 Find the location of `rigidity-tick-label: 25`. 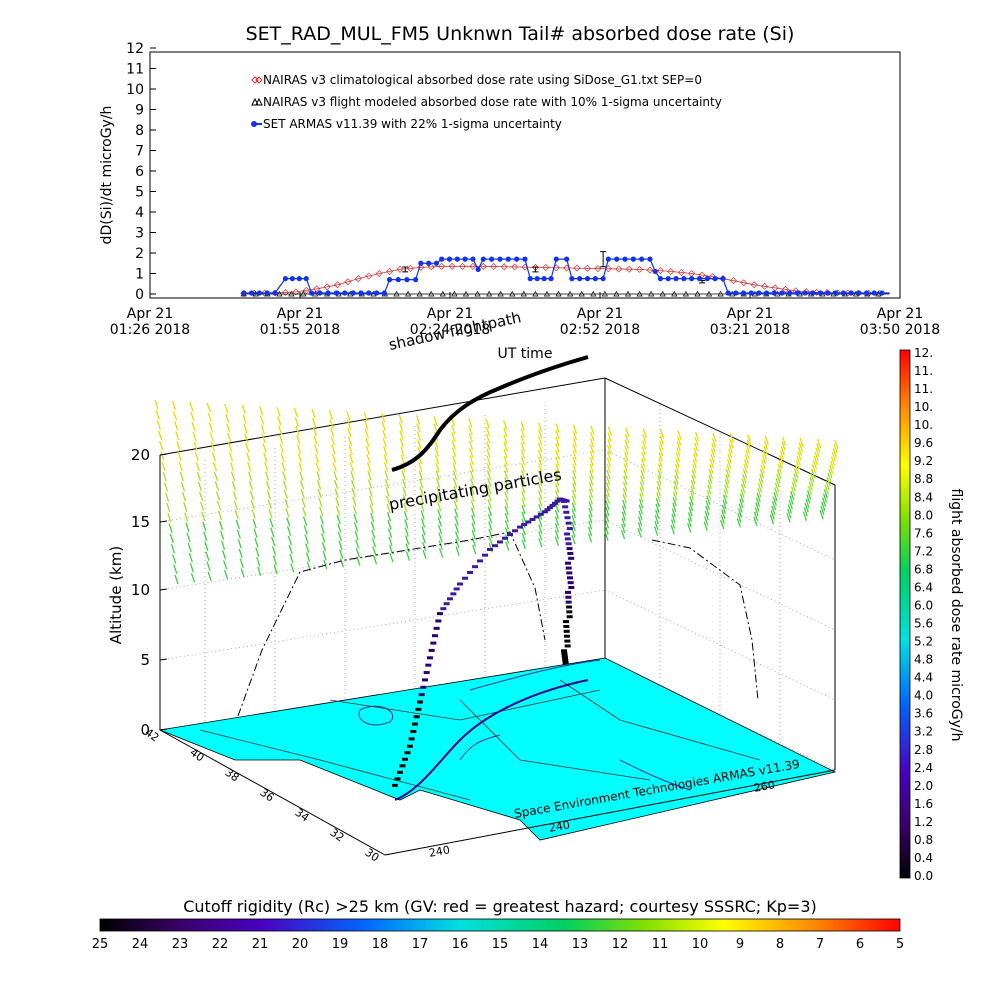

rigidity-tick-label: 25 is located at coordinates (100, 944).